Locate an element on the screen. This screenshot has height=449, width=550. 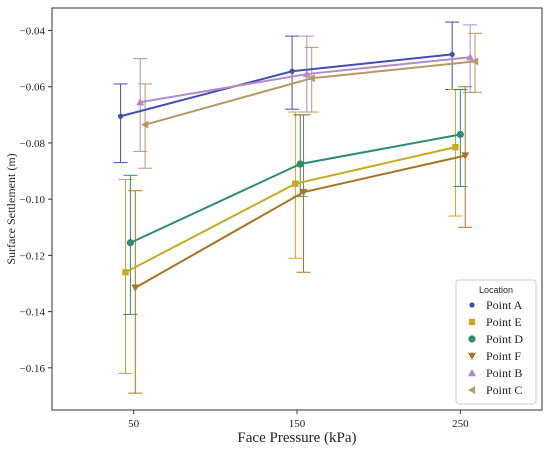
legend-box is located at coordinates (496, 342).